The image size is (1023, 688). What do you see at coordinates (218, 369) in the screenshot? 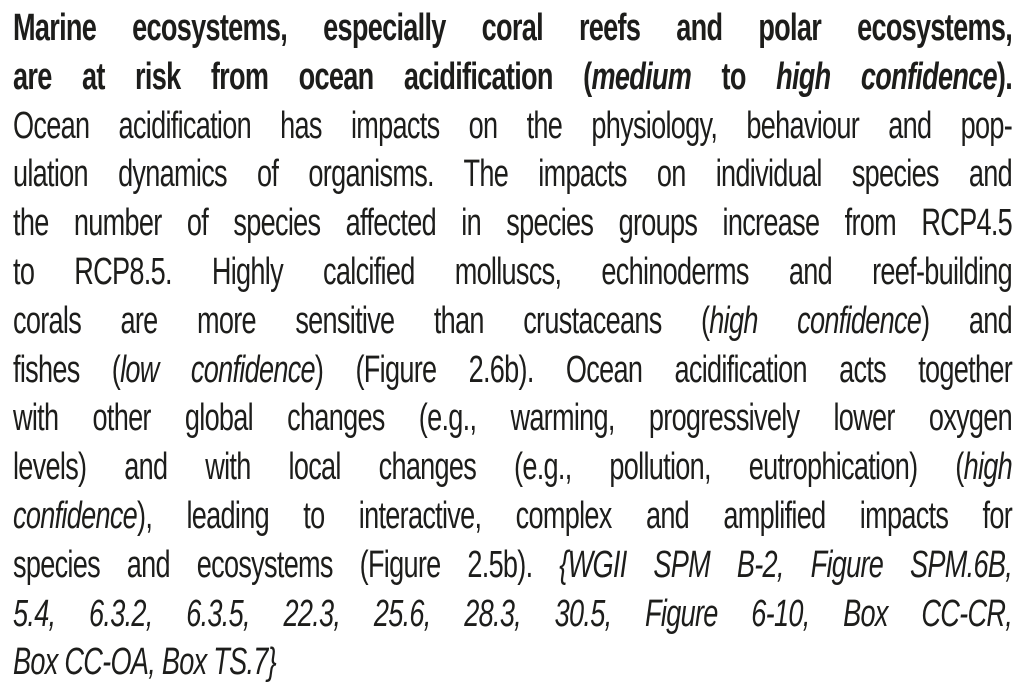
I see `text-run: low confidence` at bounding box center [218, 369].